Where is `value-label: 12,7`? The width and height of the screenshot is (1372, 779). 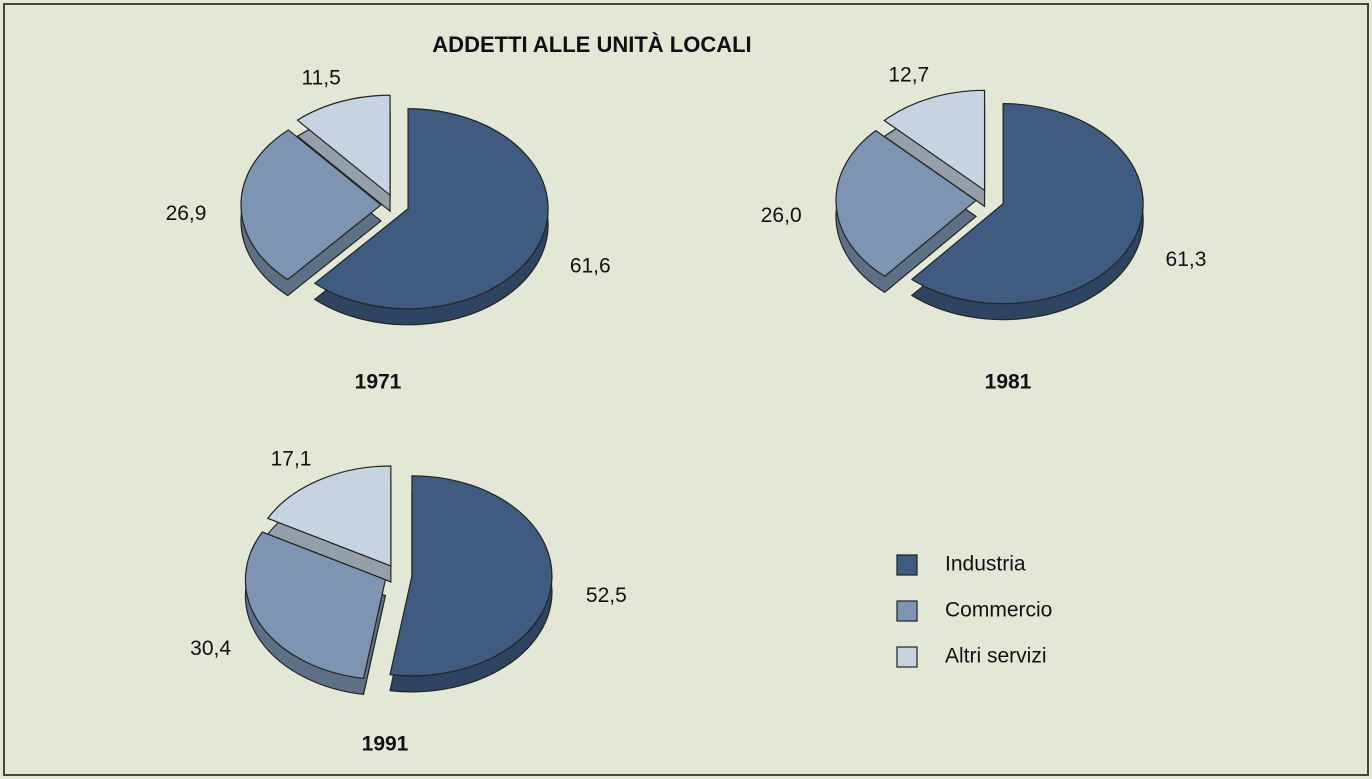 value-label: 12,7 is located at coordinates (908, 74).